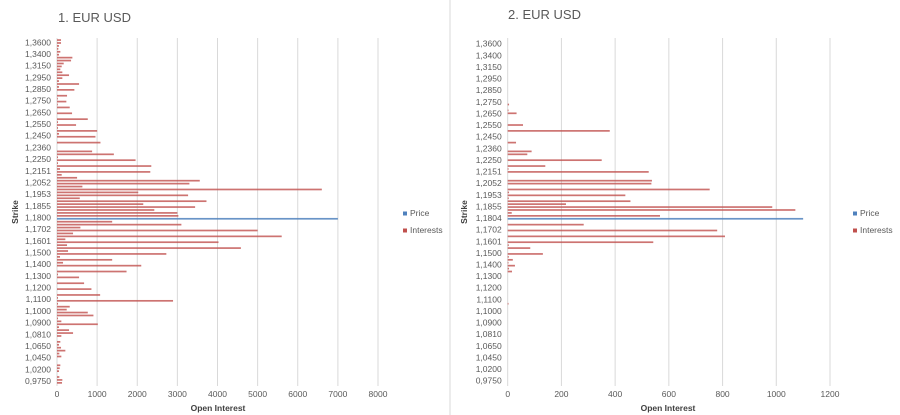  Describe the element at coordinates (669, 394) in the screenshot. I see `x-tick-label: 600` at that location.